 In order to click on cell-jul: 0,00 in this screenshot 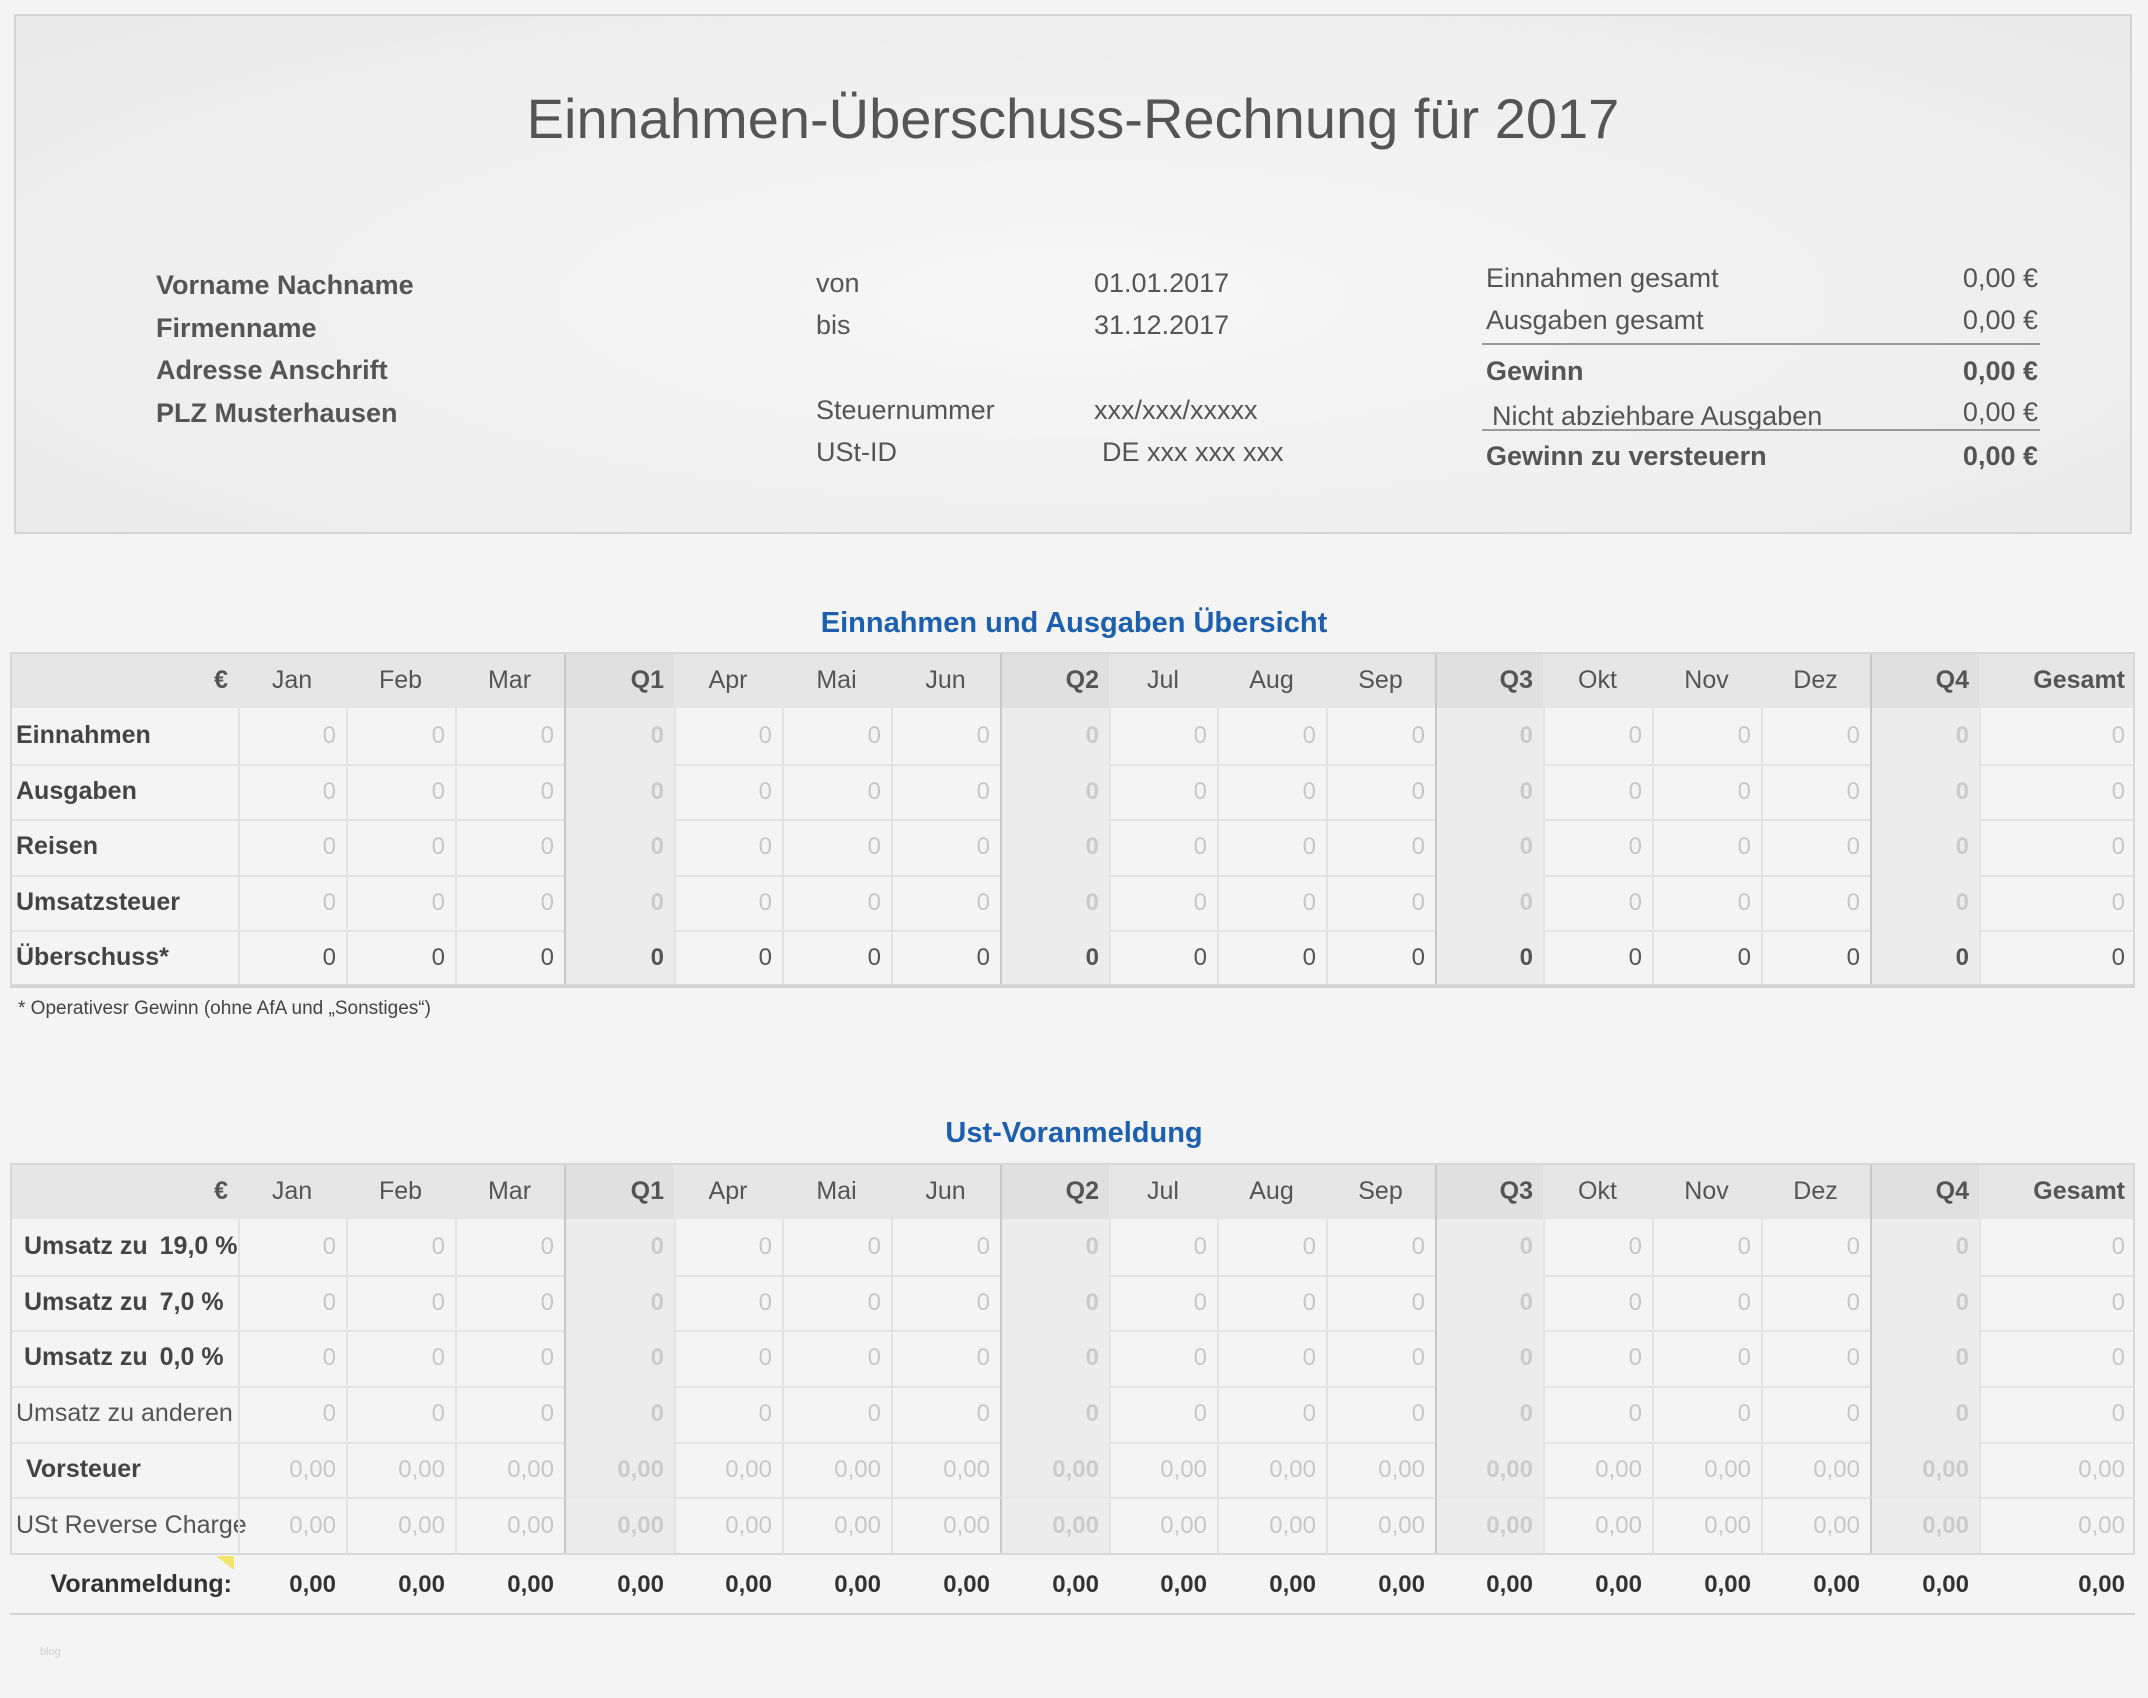, I will do `click(1163, 1469)`.